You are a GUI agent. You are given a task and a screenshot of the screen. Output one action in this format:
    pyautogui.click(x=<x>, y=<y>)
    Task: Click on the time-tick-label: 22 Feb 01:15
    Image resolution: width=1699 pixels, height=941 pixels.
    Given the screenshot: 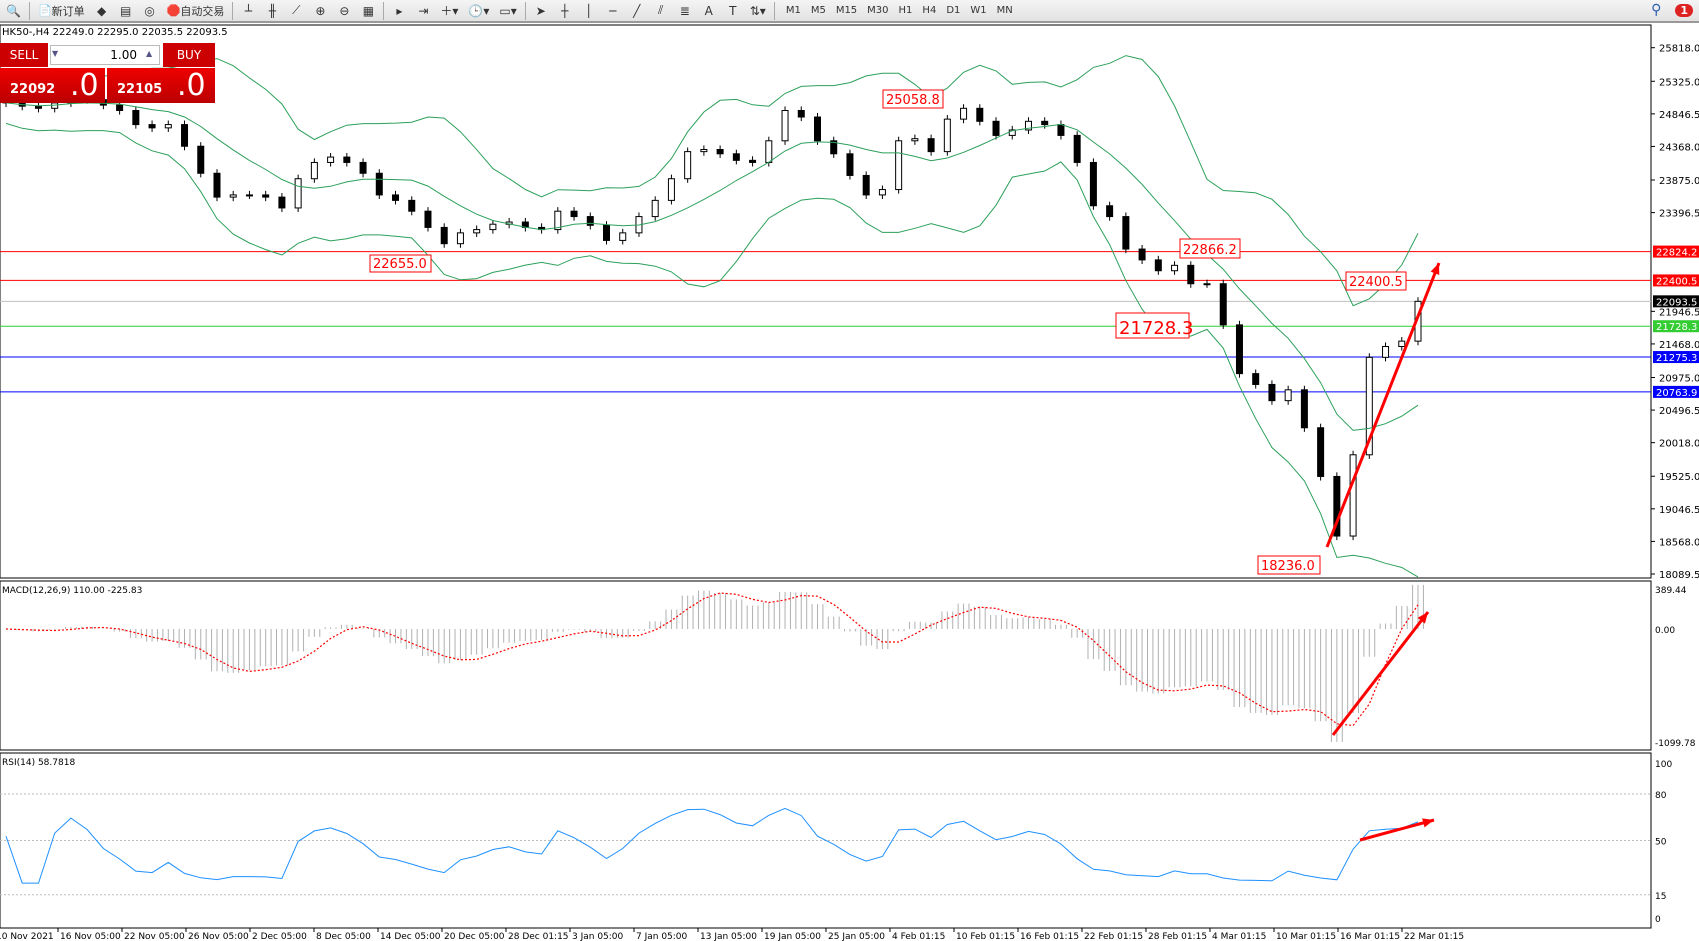 What is the action you would take?
    pyautogui.click(x=1113, y=936)
    